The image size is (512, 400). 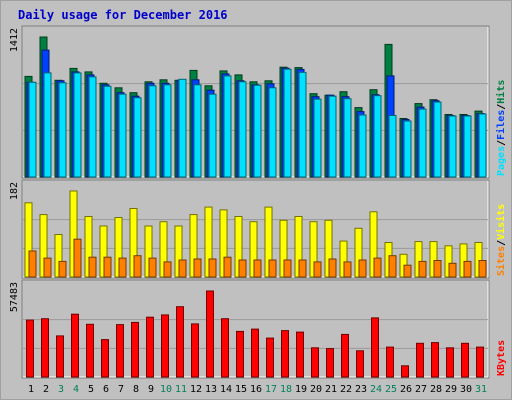 I want to click on x-label-day-24: 24, so click(x=376, y=389).